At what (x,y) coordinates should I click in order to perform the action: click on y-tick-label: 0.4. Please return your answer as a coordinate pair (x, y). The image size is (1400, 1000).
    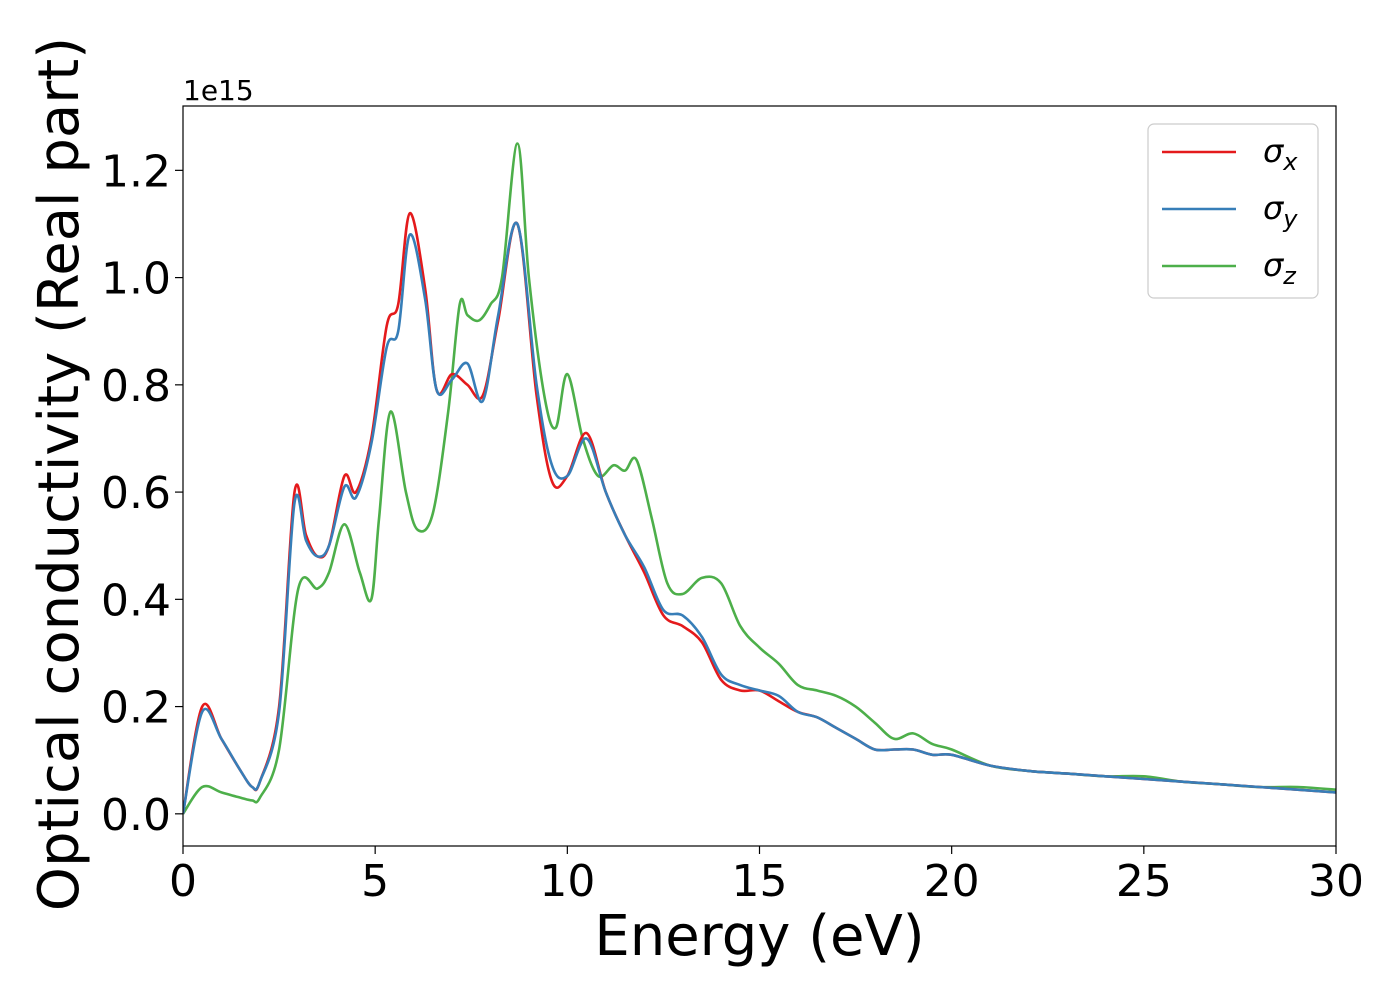
    Looking at the image, I should click on (136, 600).